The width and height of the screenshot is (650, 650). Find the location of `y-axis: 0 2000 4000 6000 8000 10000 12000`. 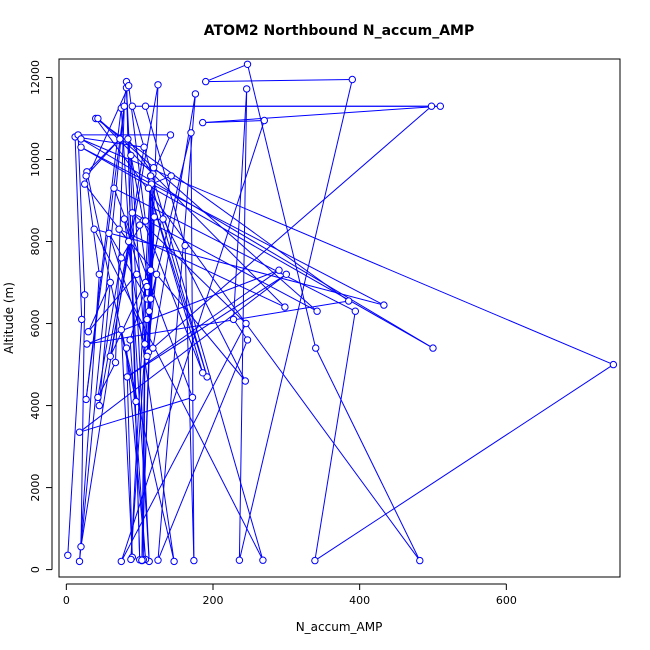

y-axis: 0 2000 4000 6000 8000 10000 12000 is located at coordinates (41, 316).